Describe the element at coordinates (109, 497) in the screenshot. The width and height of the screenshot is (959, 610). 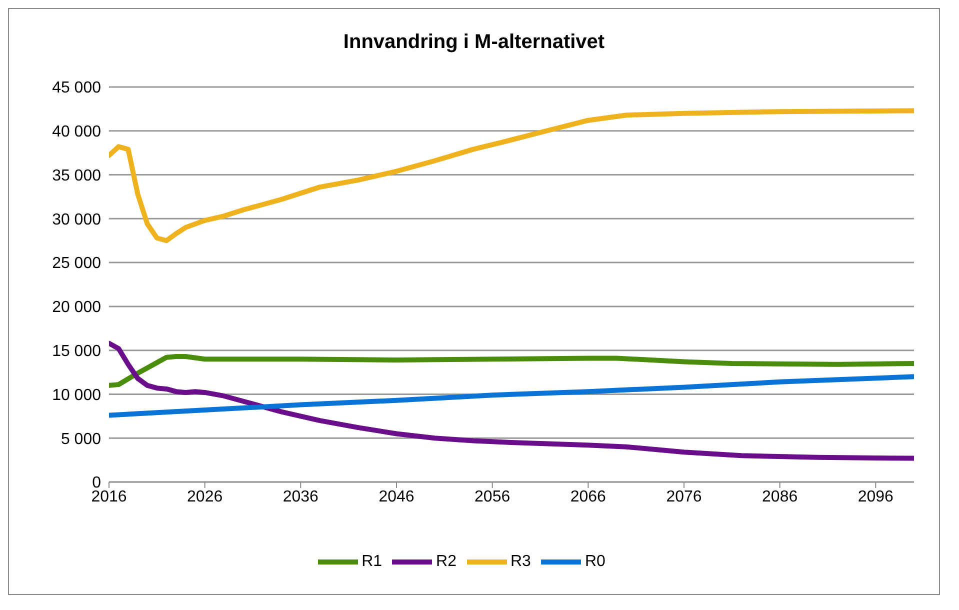
I see `x-tick-label: 2016` at that location.